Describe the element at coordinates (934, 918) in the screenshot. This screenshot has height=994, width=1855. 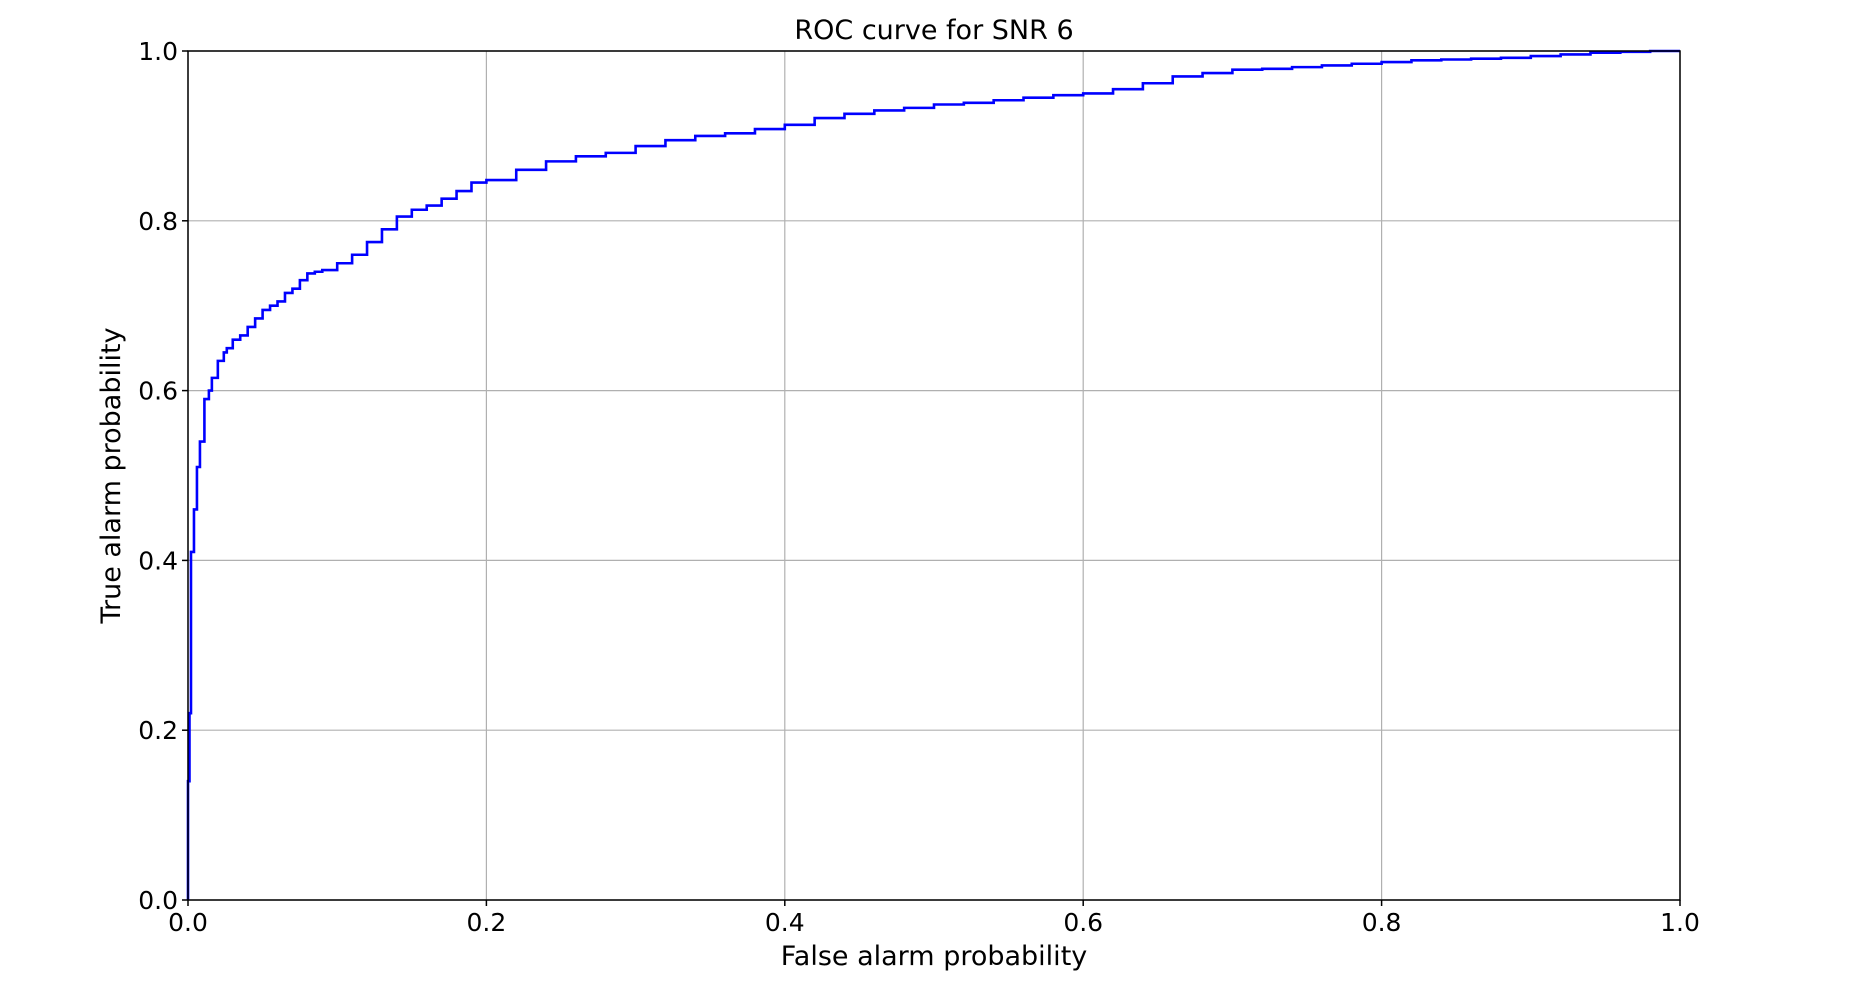
I see `x-axis-ticks: 0.0 0.2 0.4 0.6 0.8 1.0` at that location.